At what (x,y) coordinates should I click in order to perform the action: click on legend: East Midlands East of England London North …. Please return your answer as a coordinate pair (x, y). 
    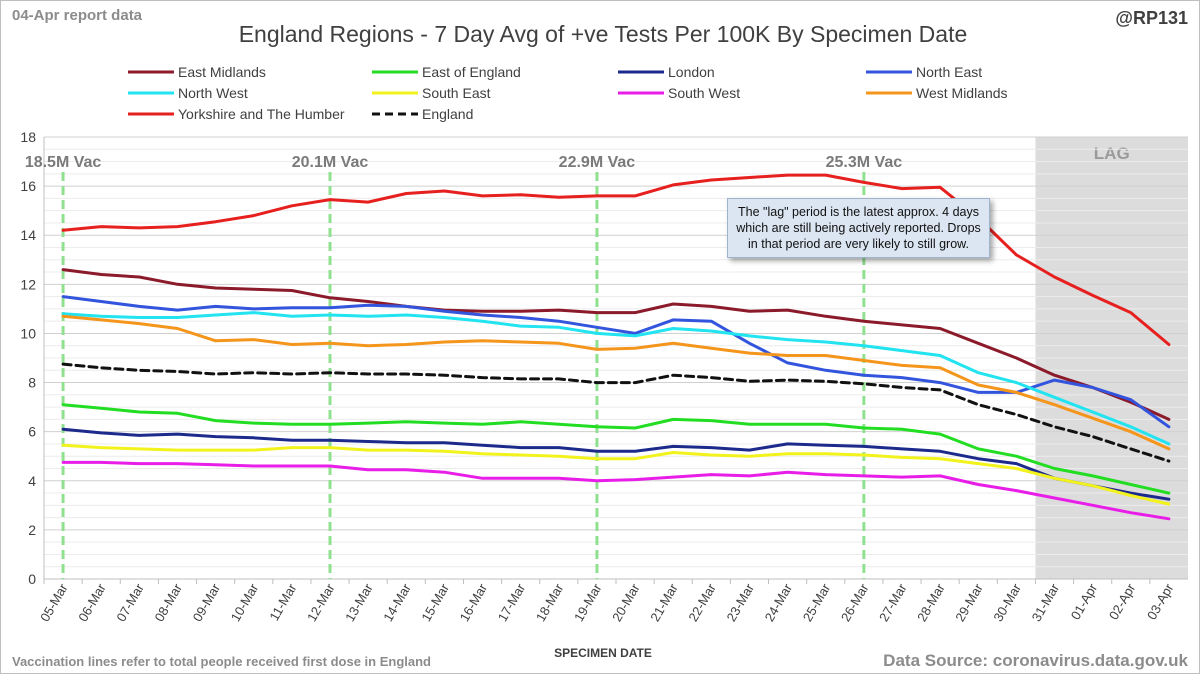
    Looking at the image, I should click on (568, 93).